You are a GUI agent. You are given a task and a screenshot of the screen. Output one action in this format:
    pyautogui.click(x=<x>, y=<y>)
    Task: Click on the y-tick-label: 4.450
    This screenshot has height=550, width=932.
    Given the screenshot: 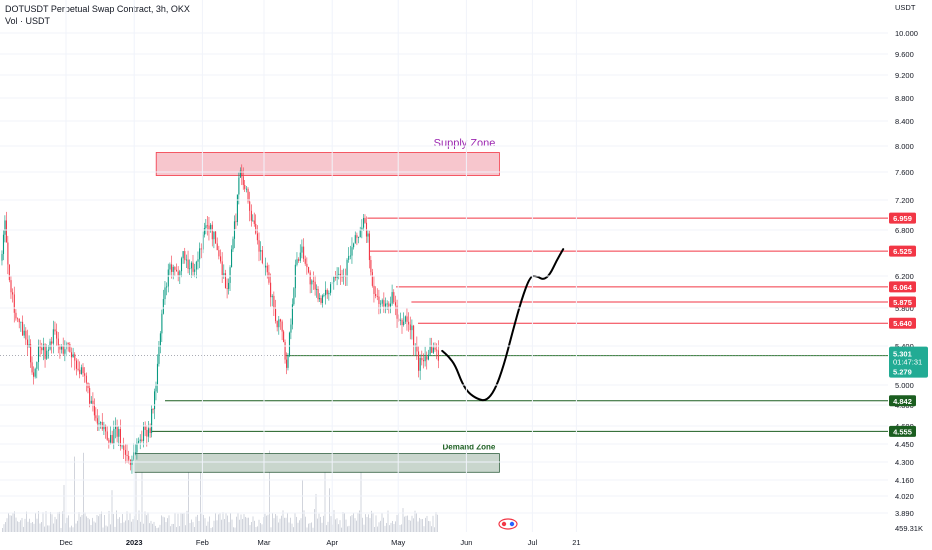 What is the action you would take?
    pyautogui.click(x=904, y=444)
    